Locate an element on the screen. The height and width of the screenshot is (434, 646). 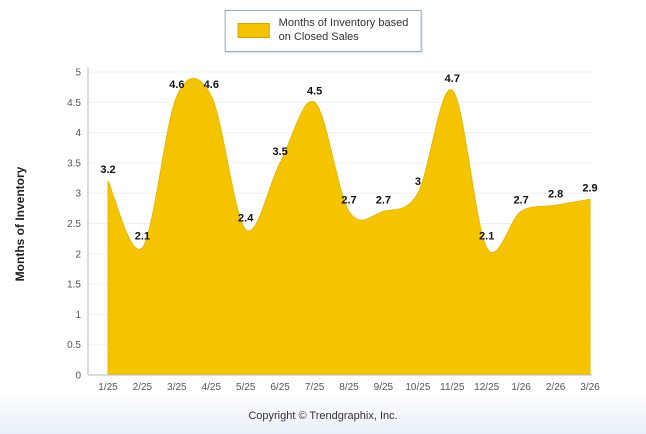
point-label: 3.5 is located at coordinates (279, 152).